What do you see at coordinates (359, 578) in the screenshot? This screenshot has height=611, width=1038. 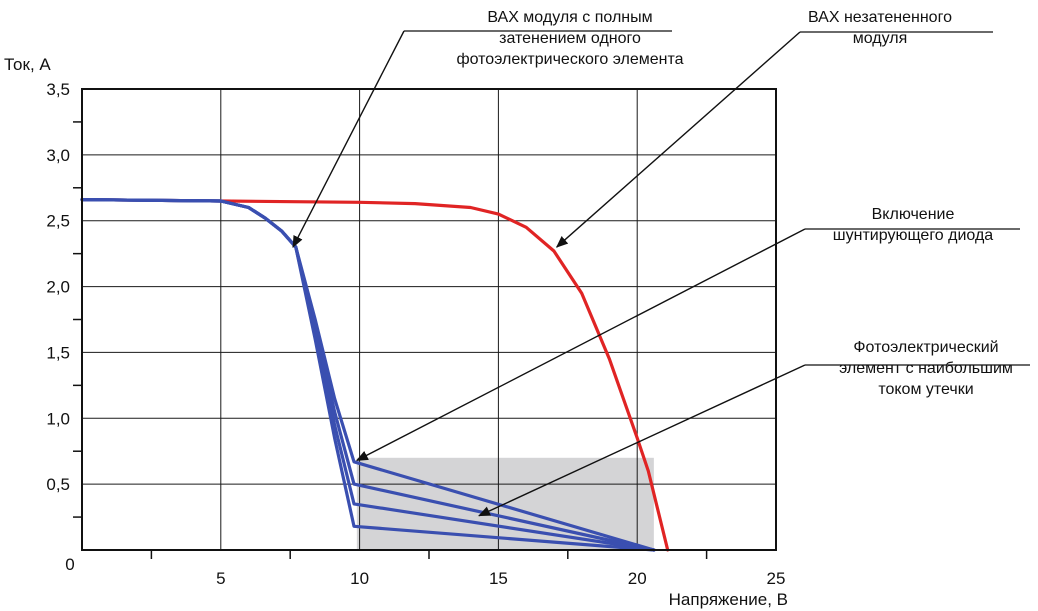 I see `x-tick-label: 10` at bounding box center [359, 578].